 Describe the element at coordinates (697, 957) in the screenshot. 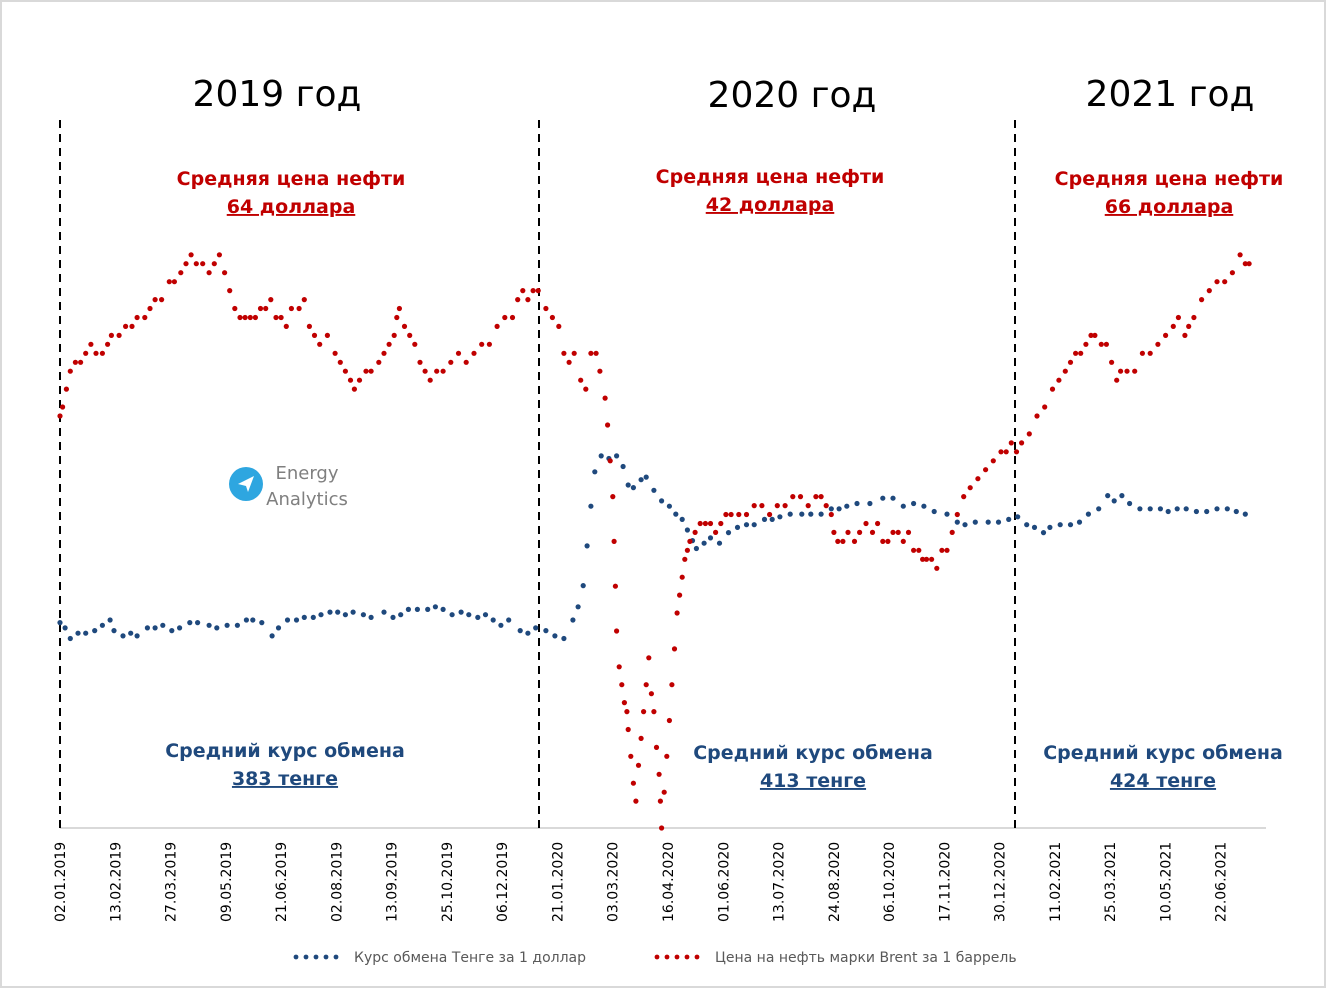

I see `legend-oil-dot` at that location.